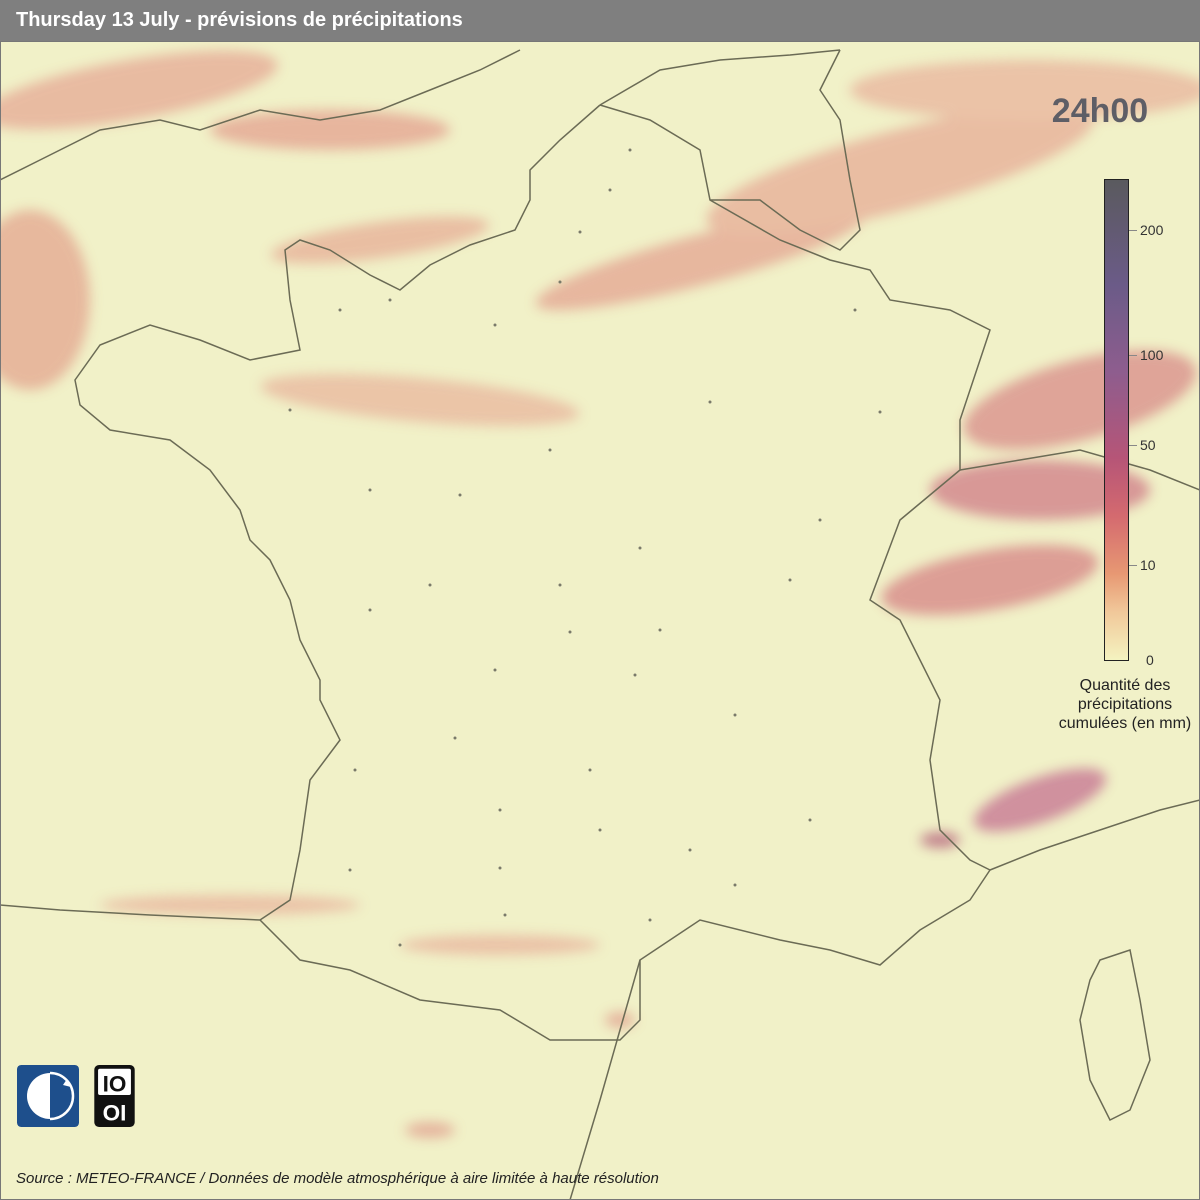 The width and height of the screenshot is (1200, 1200). Describe the element at coordinates (1125, 685) in the screenshot. I see `legend-title-line: Quantité des` at that location.